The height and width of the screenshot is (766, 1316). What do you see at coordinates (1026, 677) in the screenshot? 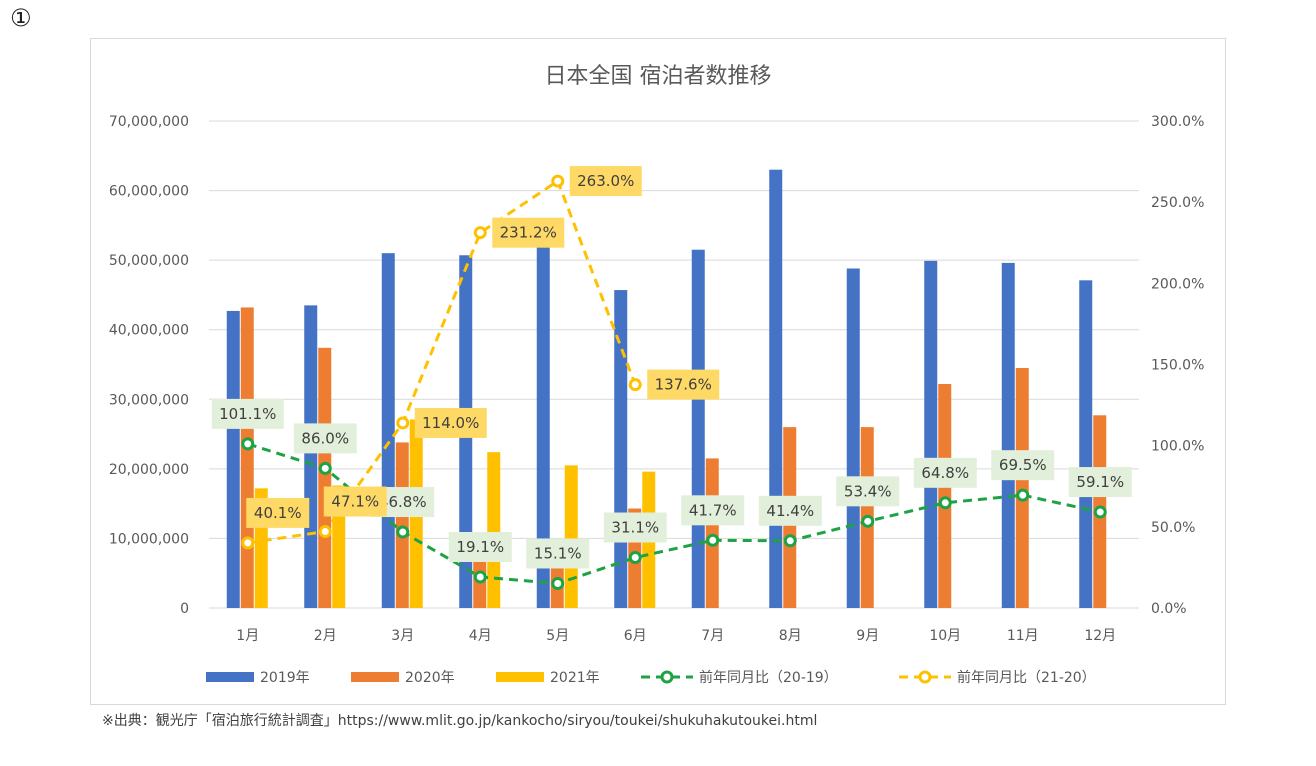
I see `legend-label: 前年同月比（21-20）` at bounding box center [1026, 677].